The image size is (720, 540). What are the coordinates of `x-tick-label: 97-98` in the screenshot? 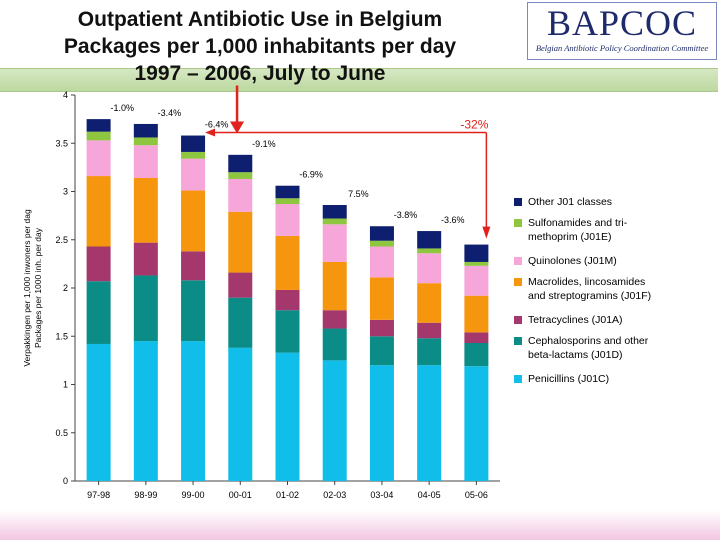 It's located at (98, 495).